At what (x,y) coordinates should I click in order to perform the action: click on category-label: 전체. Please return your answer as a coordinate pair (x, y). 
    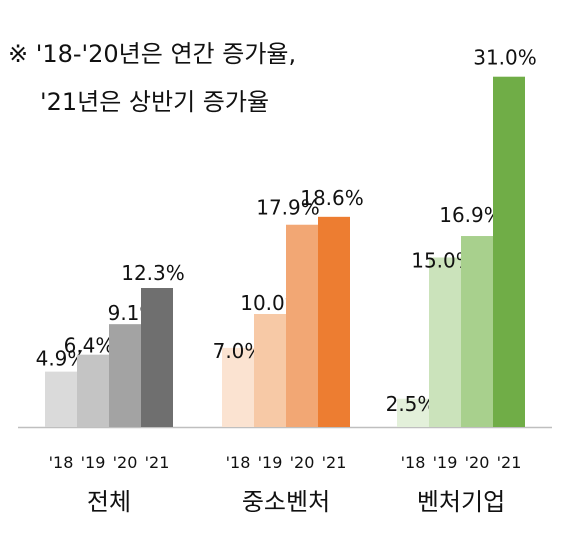
    Looking at the image, I should click on (109, 502).